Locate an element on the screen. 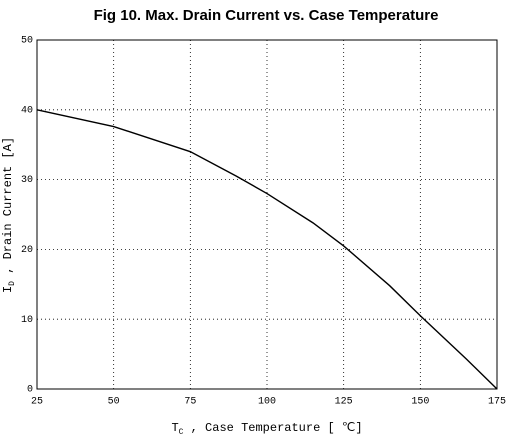  y-tick-label: 50 is located at coordinates (27, 41).